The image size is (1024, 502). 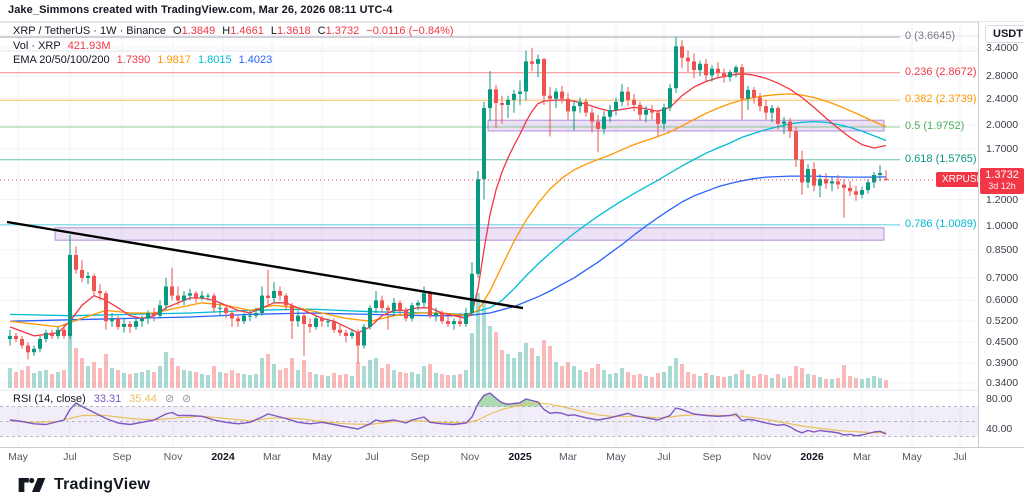 I want to click on rsi-line, so click(x=448, y=414).